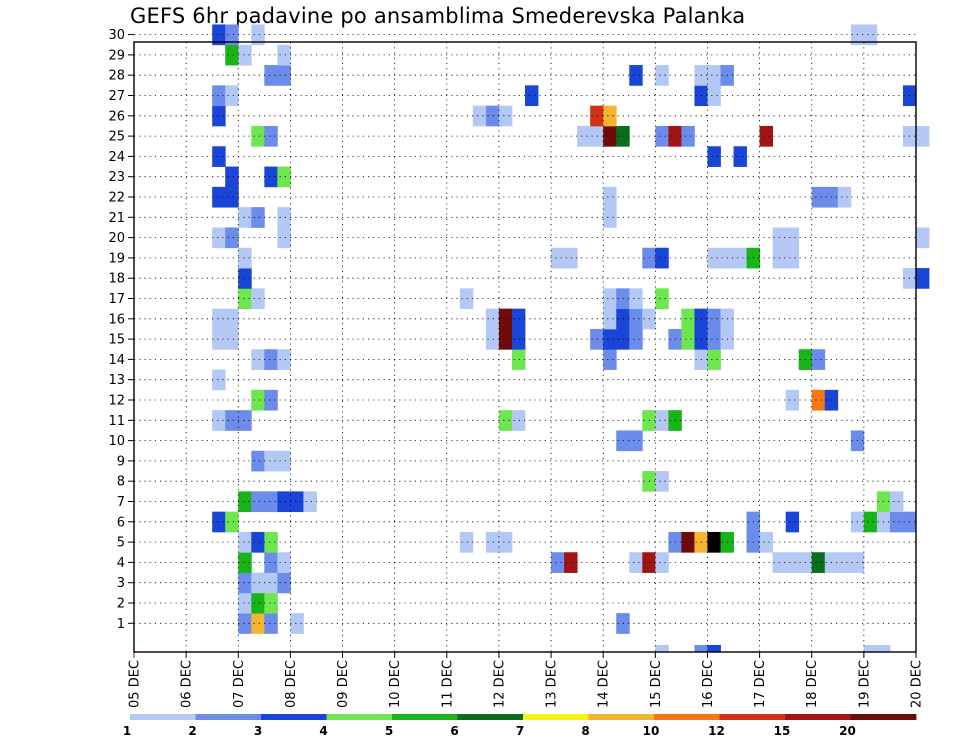  What do you see at coordinates (116, 279) in the screenshot?
I see `y-tick-label: 18` at bounding box center [116, 279].